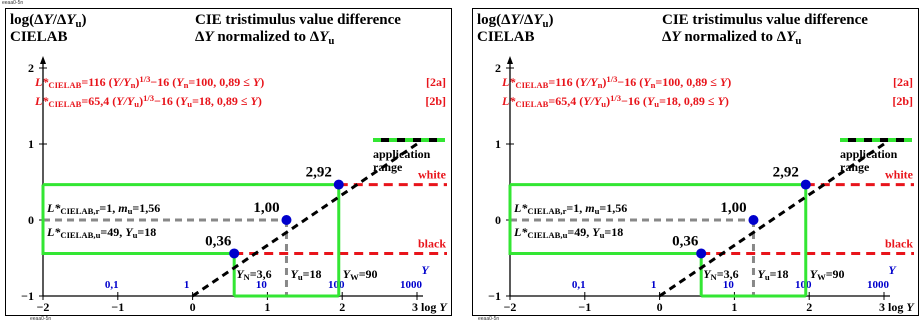 Image resolution: width=924 pixels, height=323 pixels. What do you see at coordinates (13, 3) in the screenshot?
I see `header-code: eeaa0-5n` at bounding box center [13, 3].